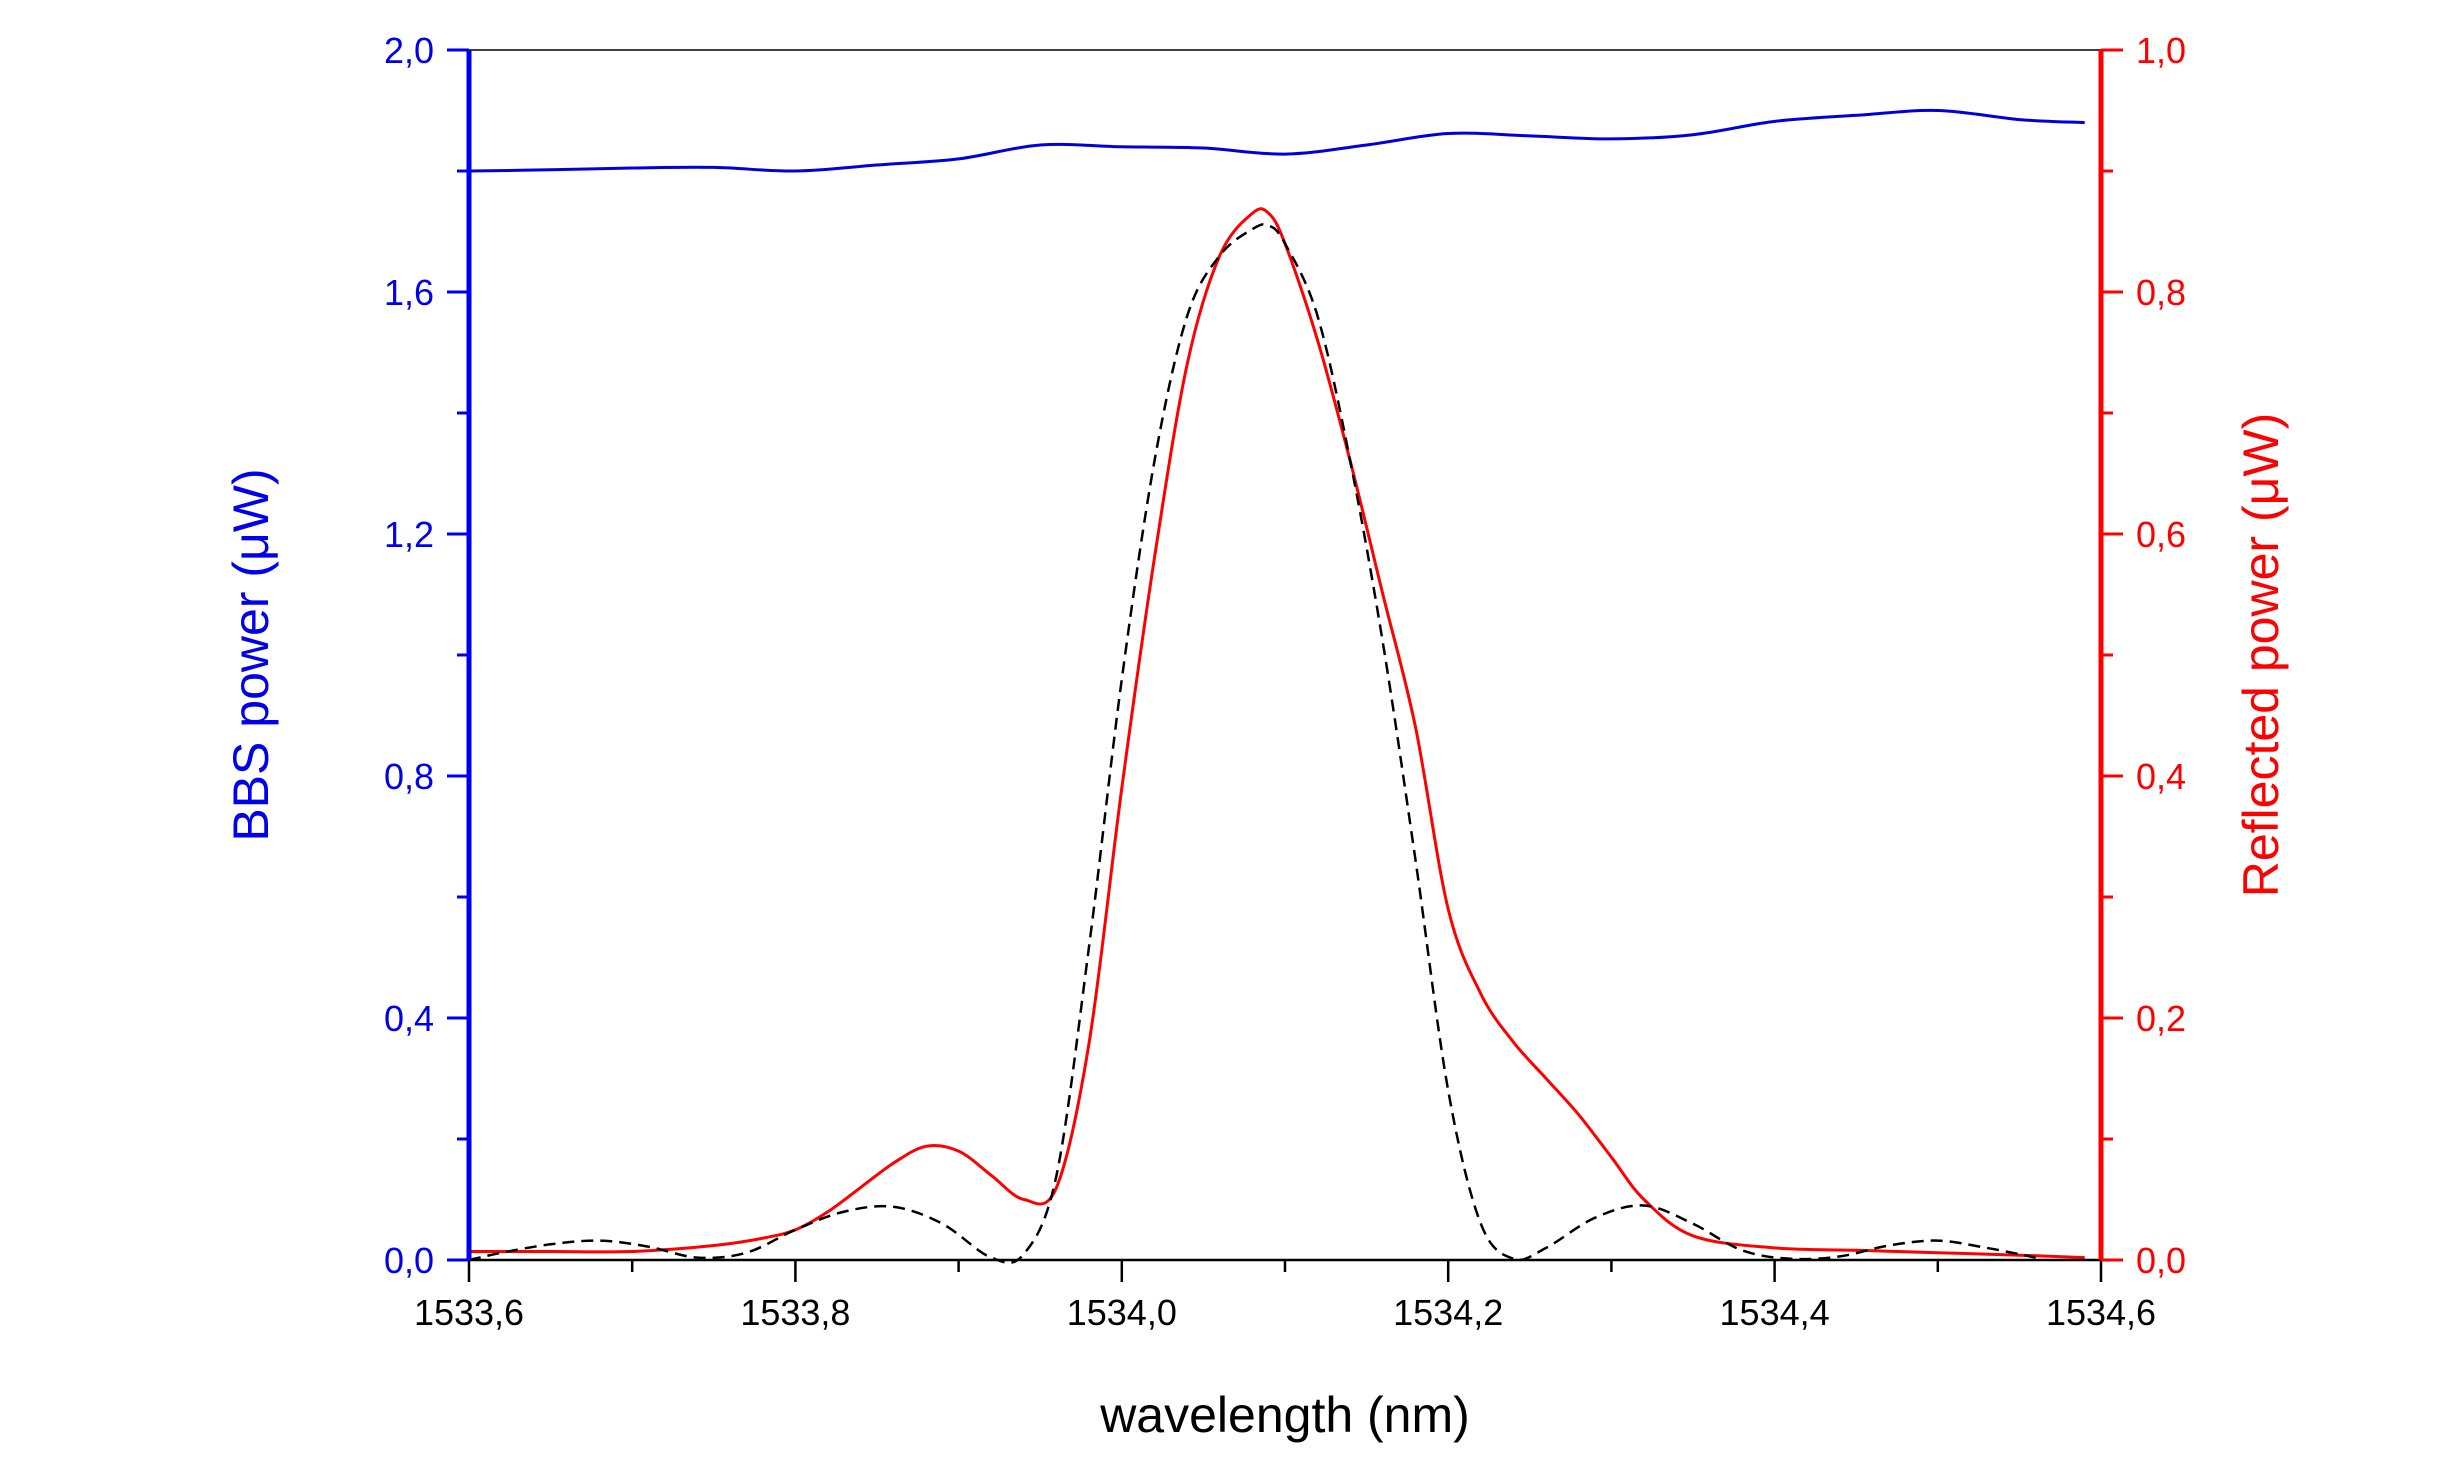 This screenshot has width=2451, height=1471. Describe the element at coordinates (2161, 776) in the screenshot. I see `y-right-tick-label: 0,4` at that location.